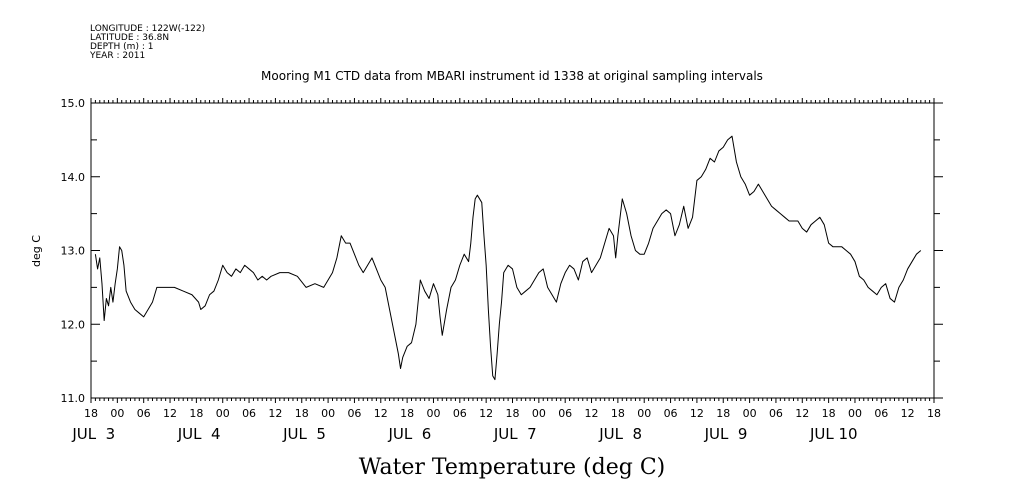 Image resolution: width=1009 pixels, height=504 pixels. I want to click on x-day-label: JUL 3, so click(93, 434).